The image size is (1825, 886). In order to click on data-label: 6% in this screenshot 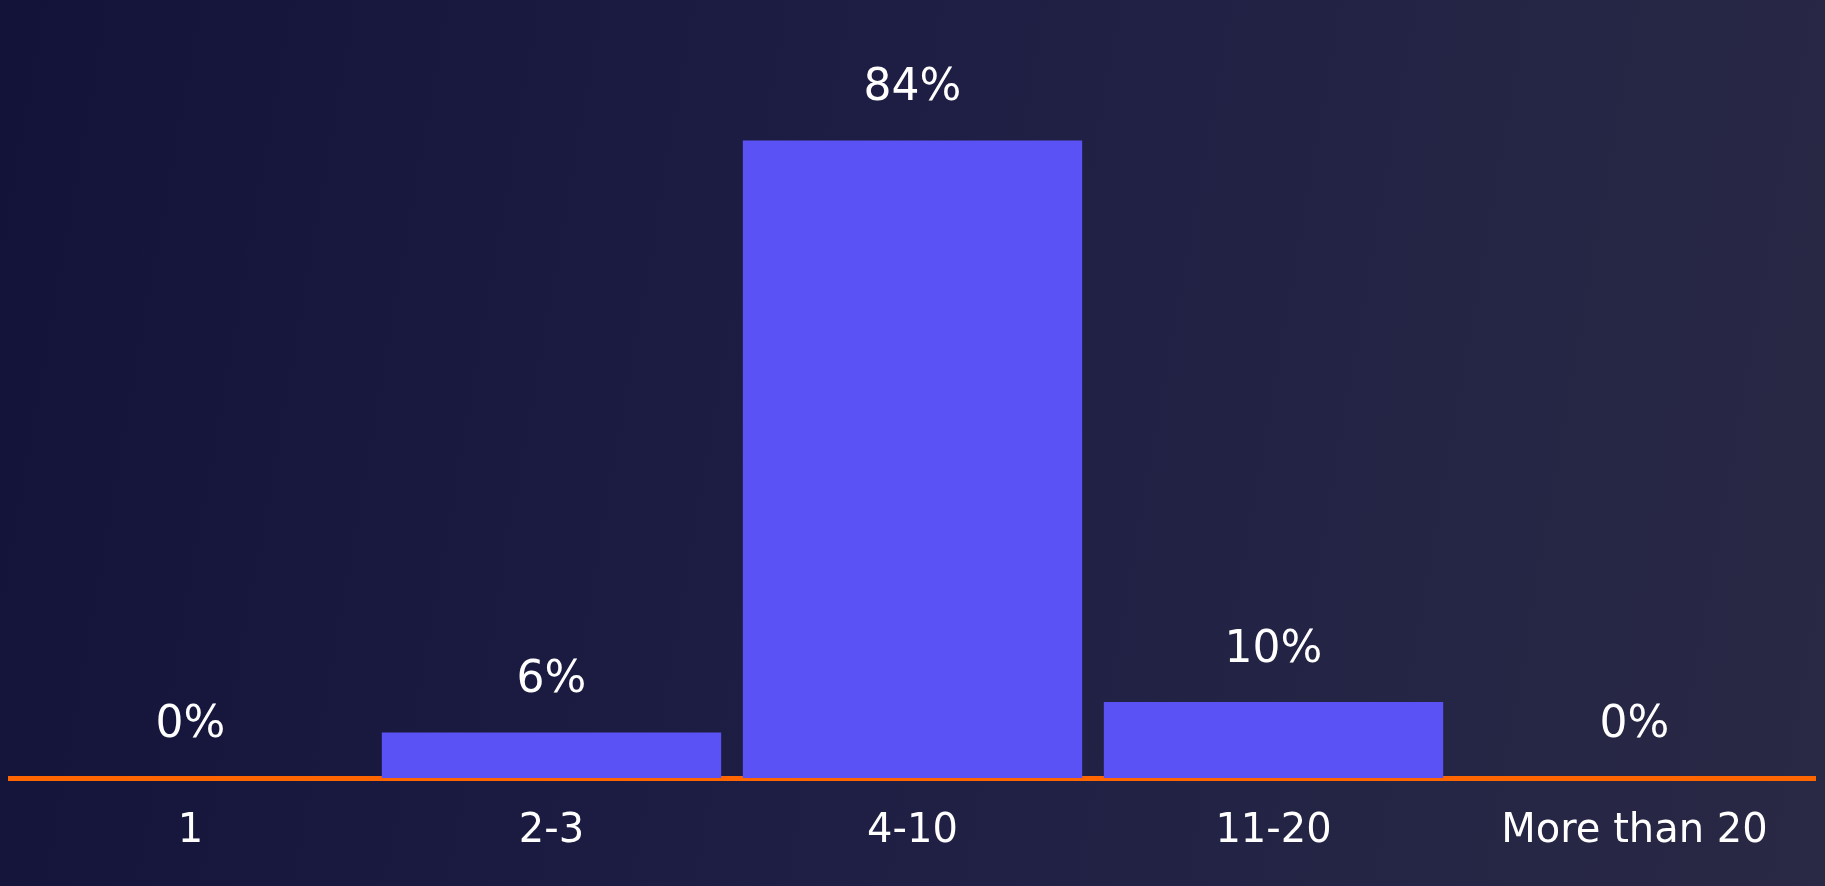, I will do `click(551, 676)`.